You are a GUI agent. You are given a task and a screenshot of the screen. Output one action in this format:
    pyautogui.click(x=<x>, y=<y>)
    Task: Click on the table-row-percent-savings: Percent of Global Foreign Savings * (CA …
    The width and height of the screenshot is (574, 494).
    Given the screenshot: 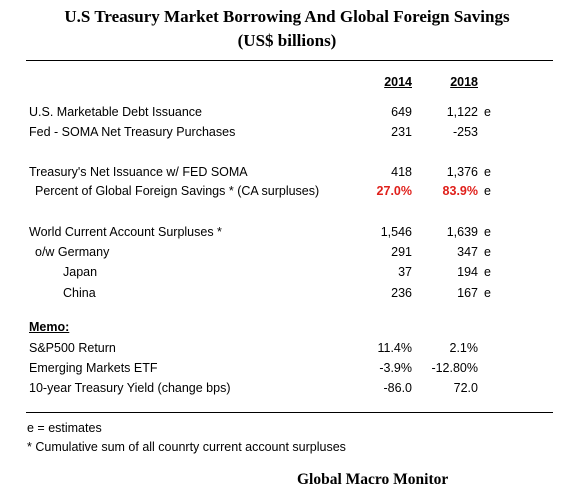 What is the action you would take?
    pyautogui.click(x=287, y=191)
    